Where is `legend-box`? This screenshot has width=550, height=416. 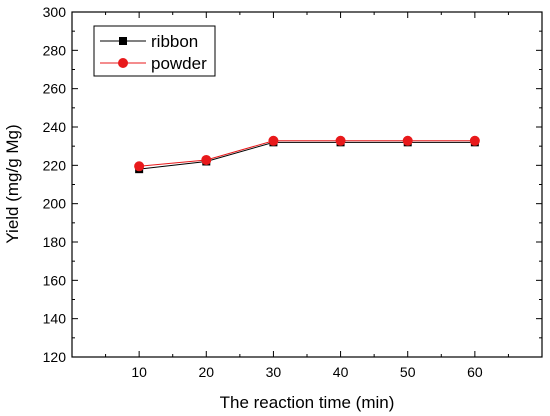
legend-box is located at coordinates (154, 51).